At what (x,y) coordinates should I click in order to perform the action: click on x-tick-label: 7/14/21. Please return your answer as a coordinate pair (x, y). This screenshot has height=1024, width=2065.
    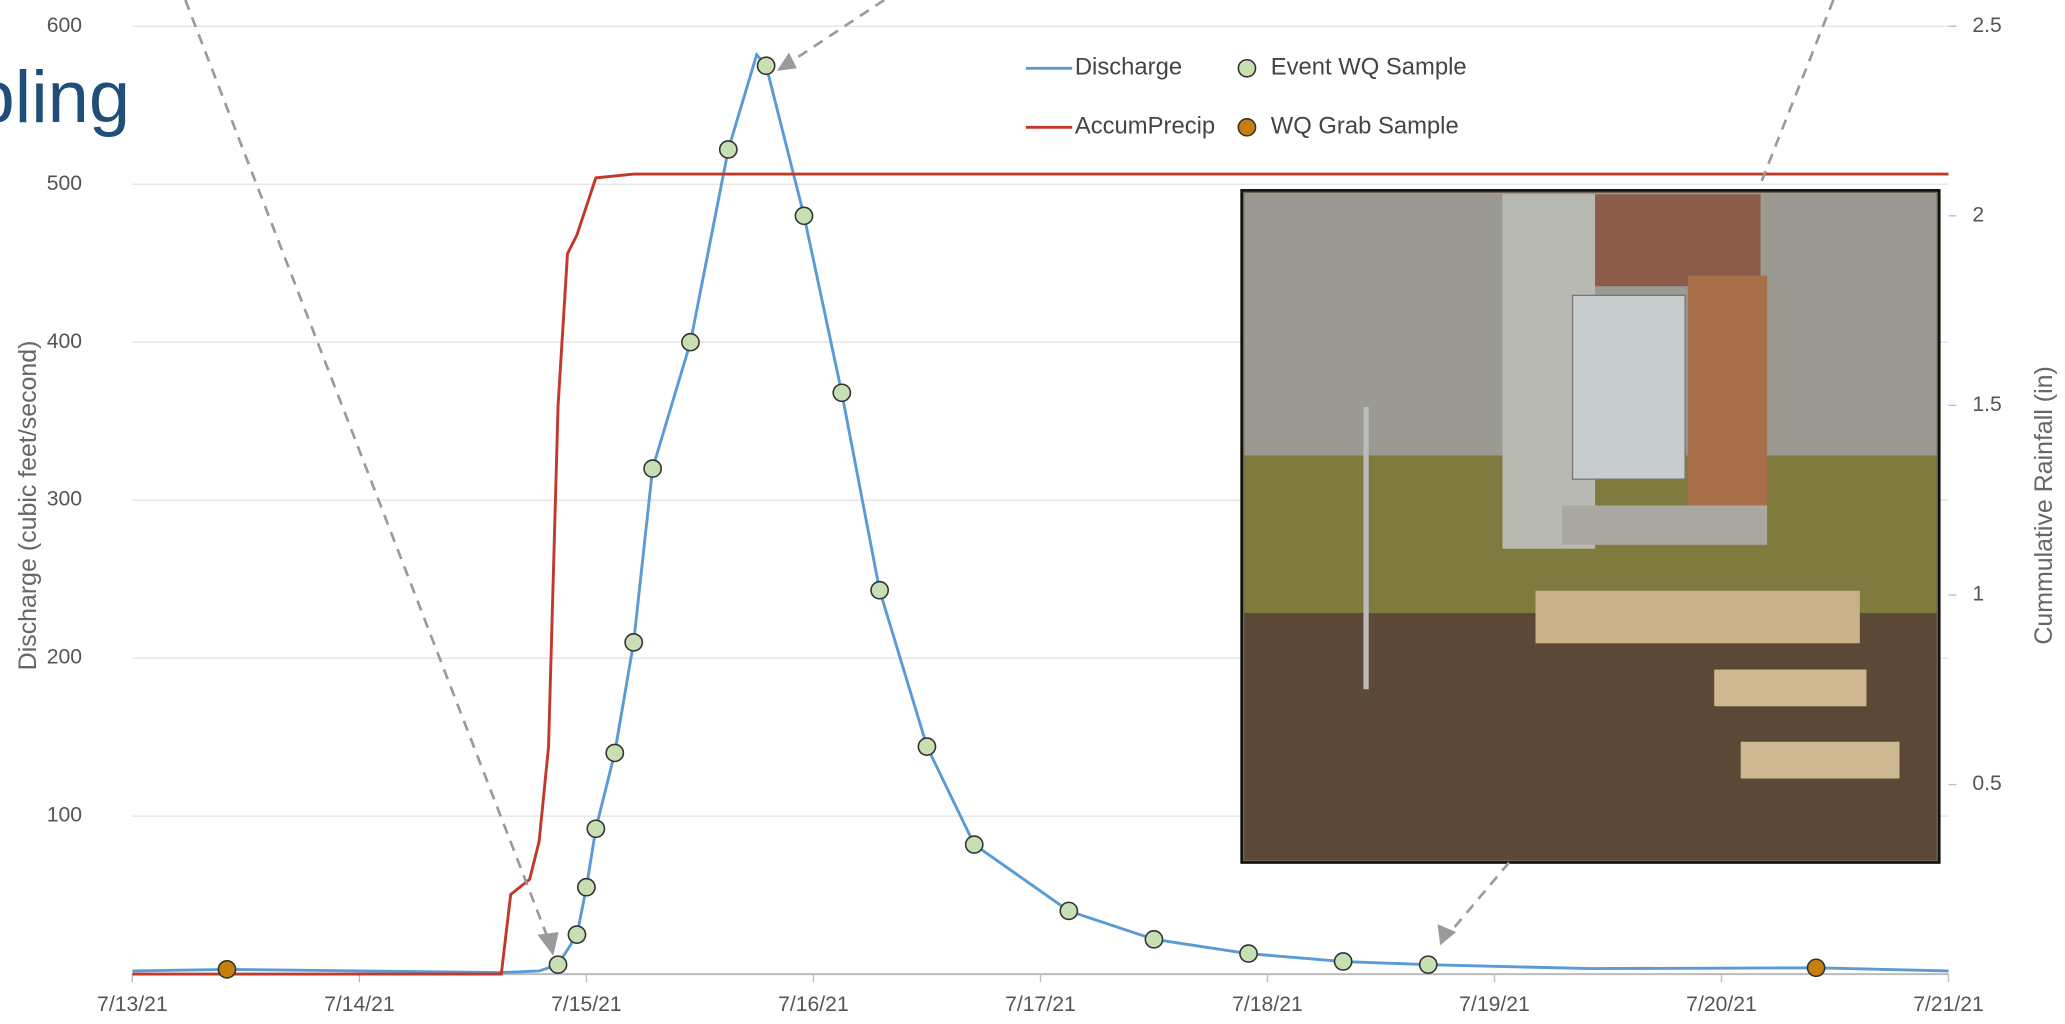
    Looking at the image, I should click on (359, 1004).